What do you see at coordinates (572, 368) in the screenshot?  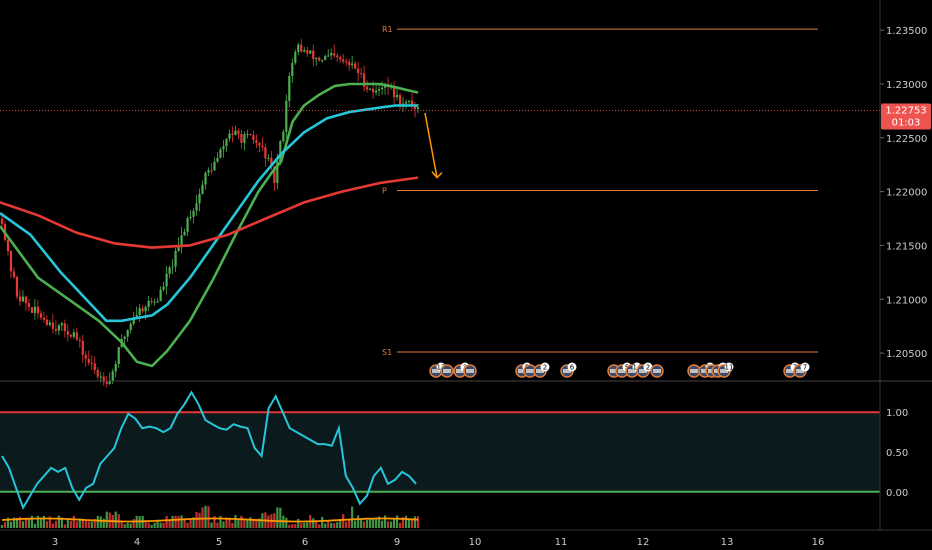 I see `event-count-label: 6` at bounding box center [572, 368].